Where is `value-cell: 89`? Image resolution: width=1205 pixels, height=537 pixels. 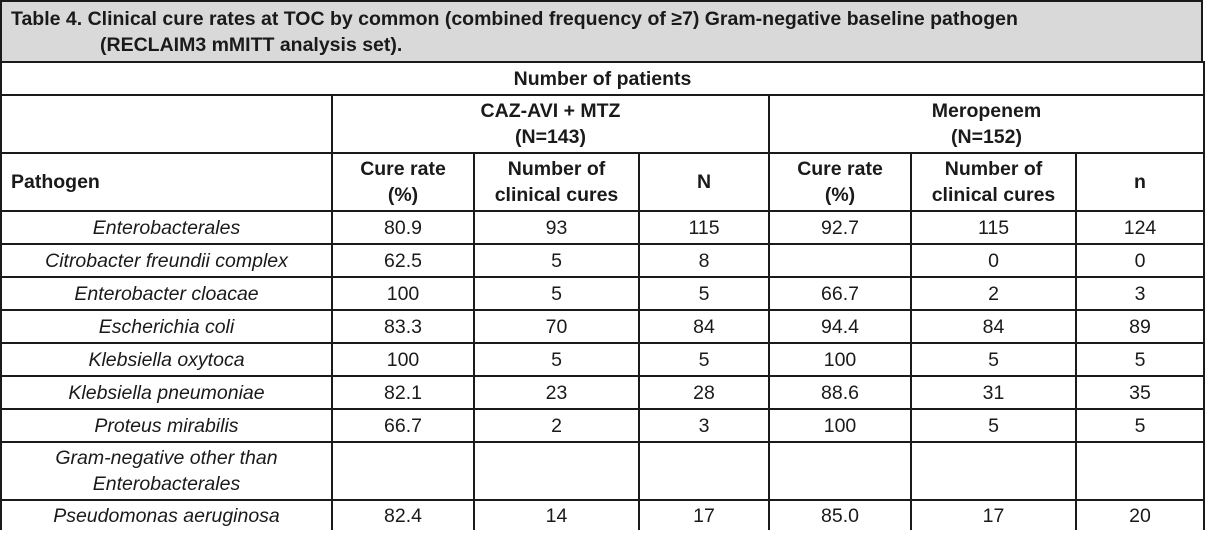 value-cell: 89 is located at coordinates (1140, 326).